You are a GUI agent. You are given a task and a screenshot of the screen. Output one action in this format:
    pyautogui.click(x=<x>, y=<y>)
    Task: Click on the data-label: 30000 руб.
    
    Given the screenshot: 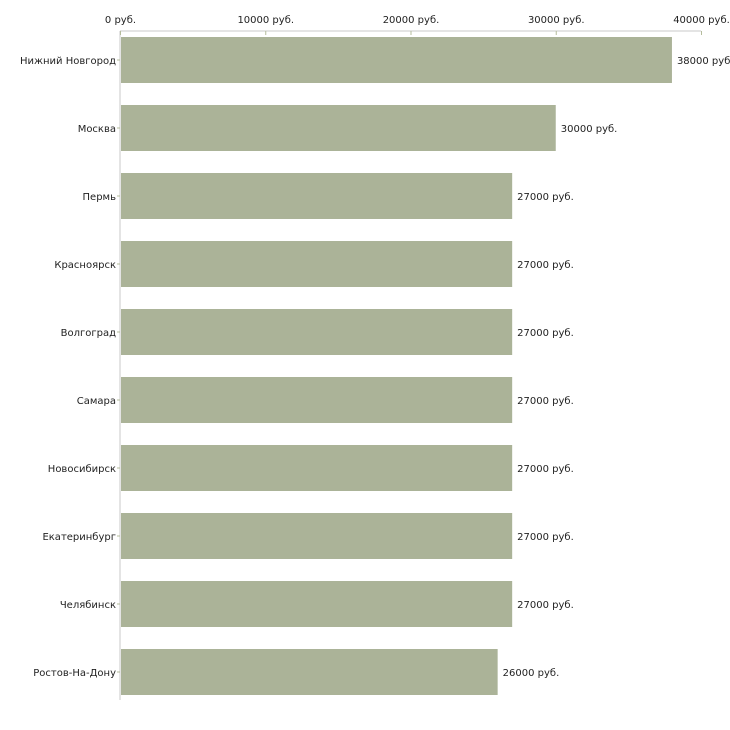 What is the action you would take?
    pyautogui.click(x=589, y=129)
    